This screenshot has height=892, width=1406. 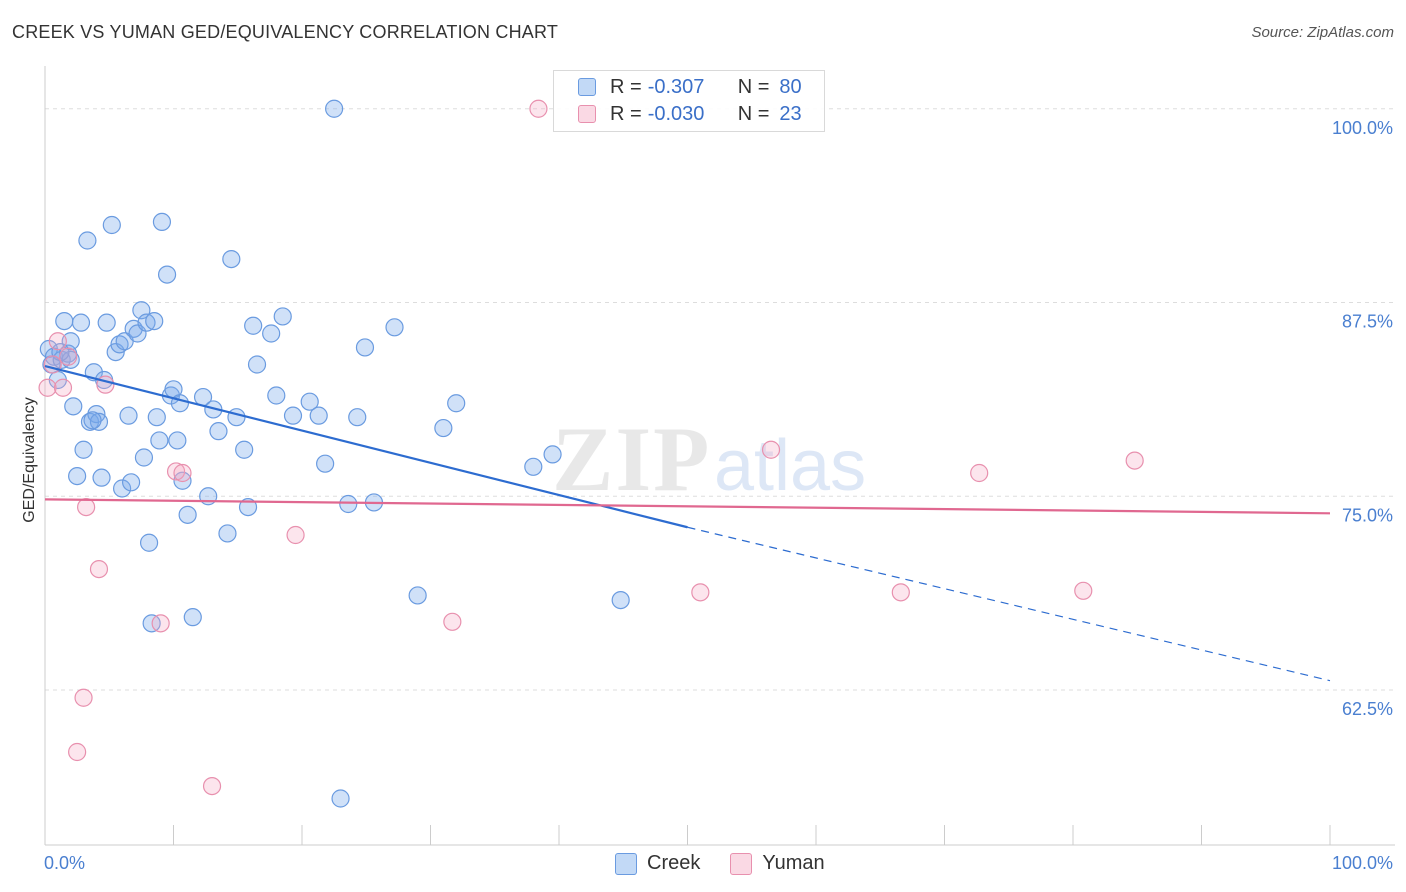 What do you see at coordinates (741, 863) in the screenshot?
I see `yuman-legend-swatch` at bounding box center [741, 863].